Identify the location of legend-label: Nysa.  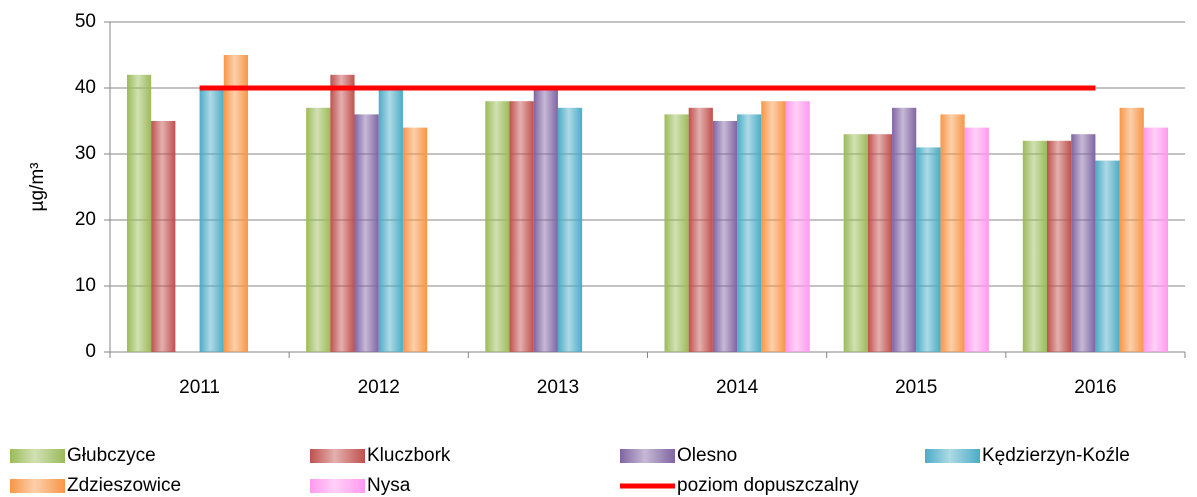
(389, 485).